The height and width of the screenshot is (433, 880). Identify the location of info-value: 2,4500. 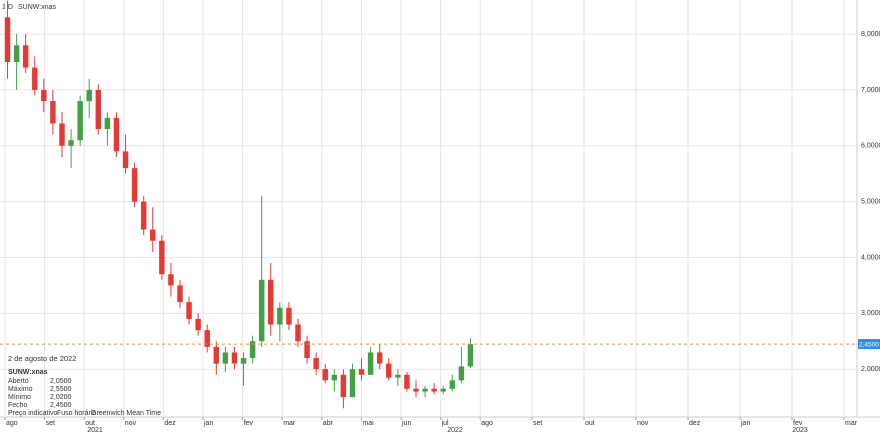
(61, 405).